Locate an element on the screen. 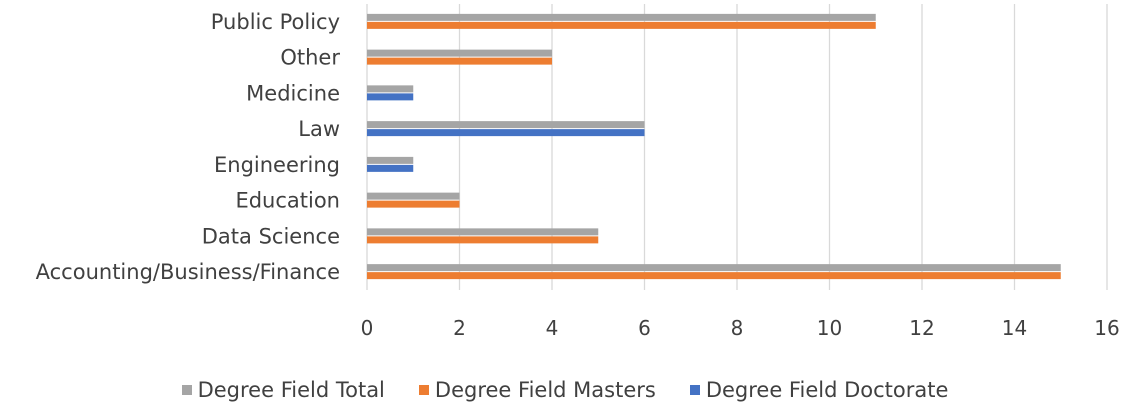  bar-degree-field-masters-education is located at coordinates (413, 204).